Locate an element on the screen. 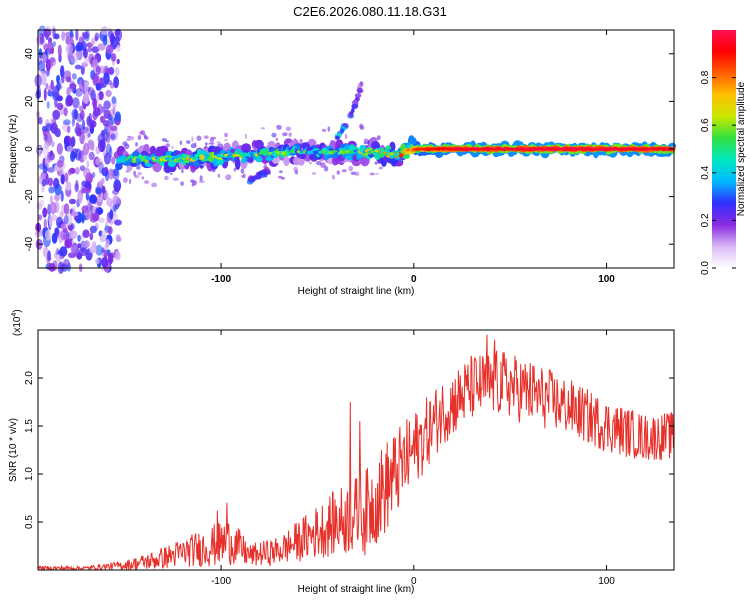 The height and width of the screenshot is (600, 750). colorbar-ticks: 0.0 0.2 0.4 0.6 0.8 is located at coordinates (718, 172).